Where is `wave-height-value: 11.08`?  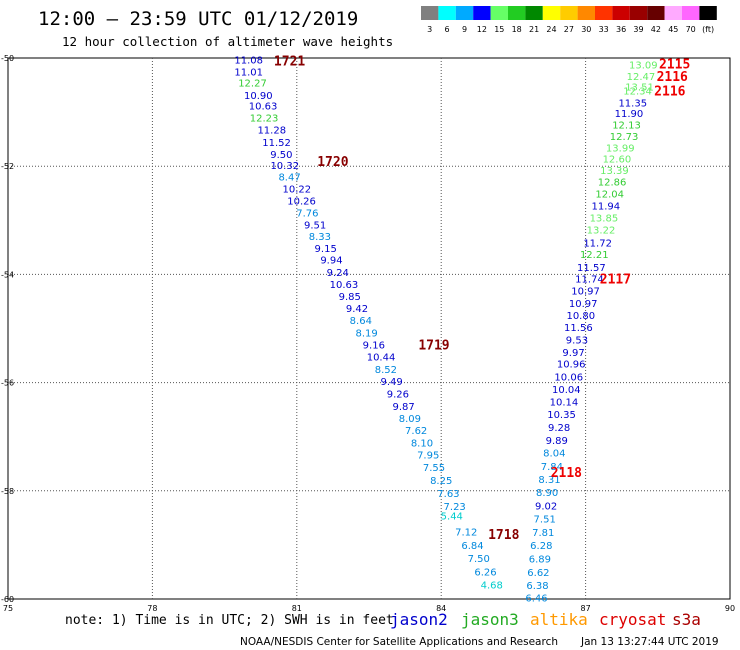
wave-height-value: 11.08 is located at coordinates (248, 61).